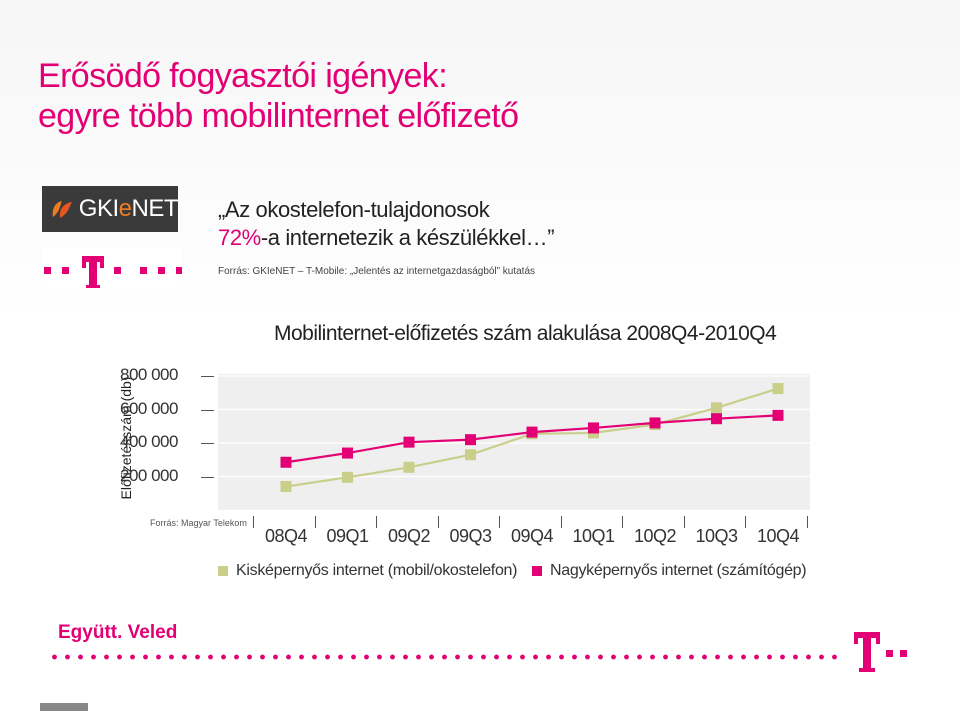 Image resolution: width=960 pixels, height=720 pixels. What do you see at coordinates (128, 208) in the screenshot?
I see `gkienet-logo-text: GKIeNET` at bounding box center [128, 208].